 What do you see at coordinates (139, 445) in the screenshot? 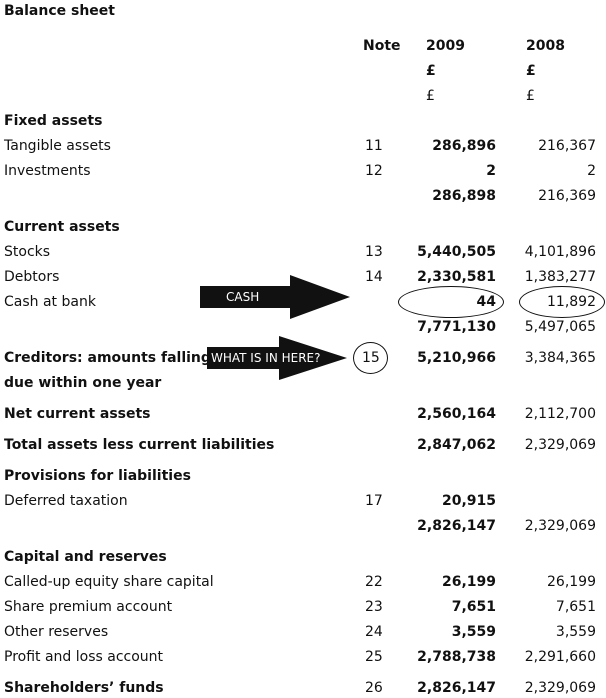
I see `row-label: Total assets less current liabilities` at bounding box center [139, 445].